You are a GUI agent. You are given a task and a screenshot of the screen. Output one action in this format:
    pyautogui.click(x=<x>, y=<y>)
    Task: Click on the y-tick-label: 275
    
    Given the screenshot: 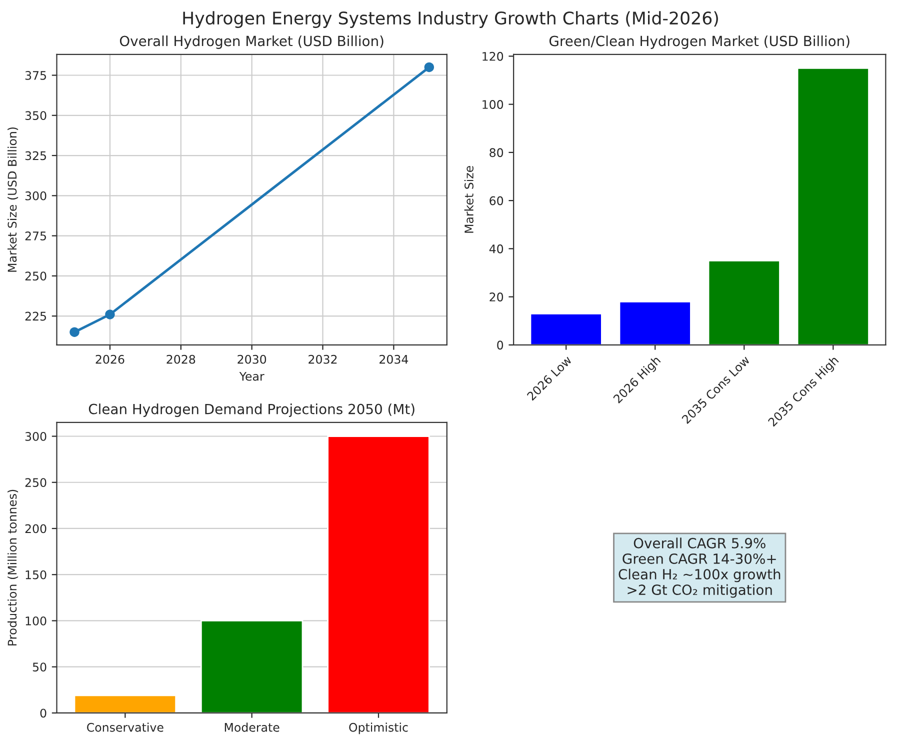 What is the action you would take?
    pyautogui.click(x=35, y=236)
    